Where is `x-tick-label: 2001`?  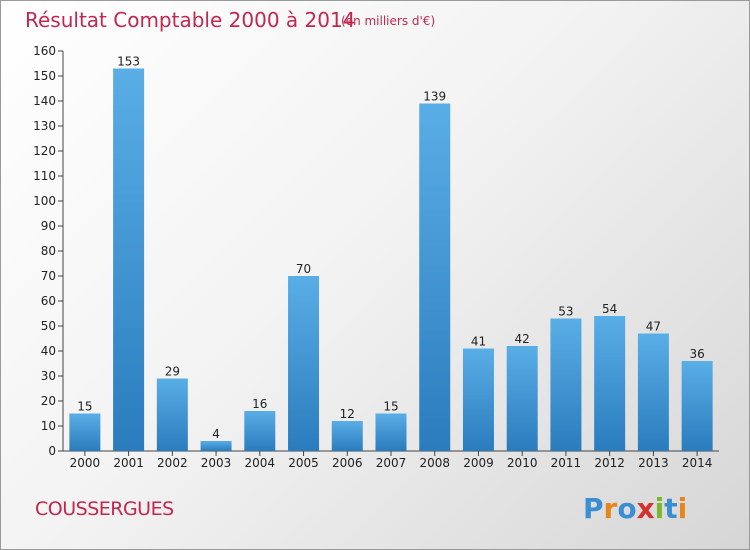
x-tick-label: 2001 is located at coordinates (128, 463).